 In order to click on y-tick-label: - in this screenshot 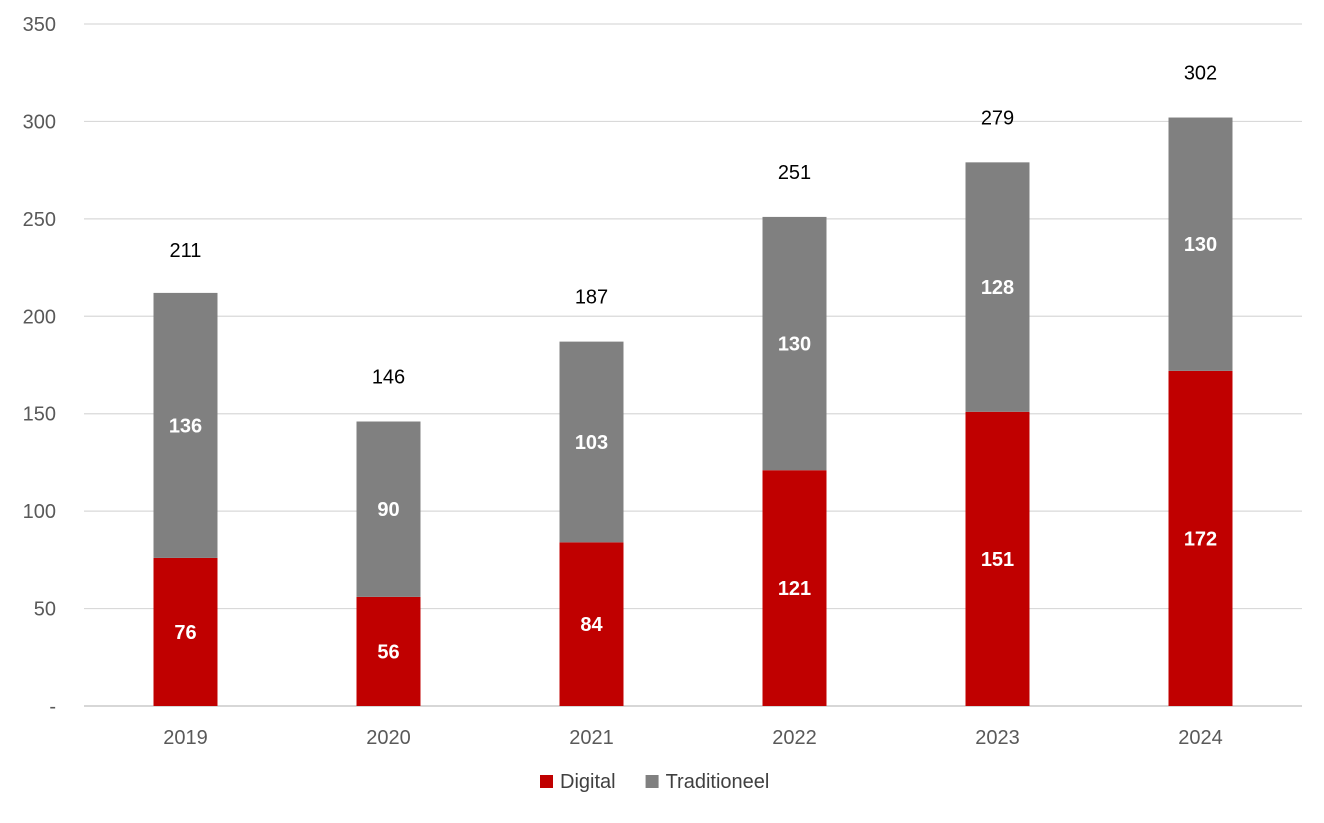, I will do `click(52, 707)`.